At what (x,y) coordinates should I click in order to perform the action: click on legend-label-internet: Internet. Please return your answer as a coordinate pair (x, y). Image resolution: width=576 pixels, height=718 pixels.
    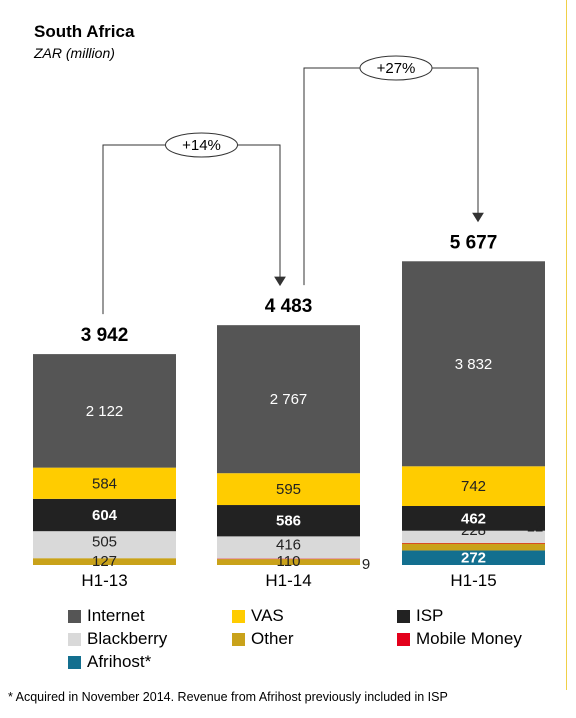
    Looking at the image, I should click on (116, 615).